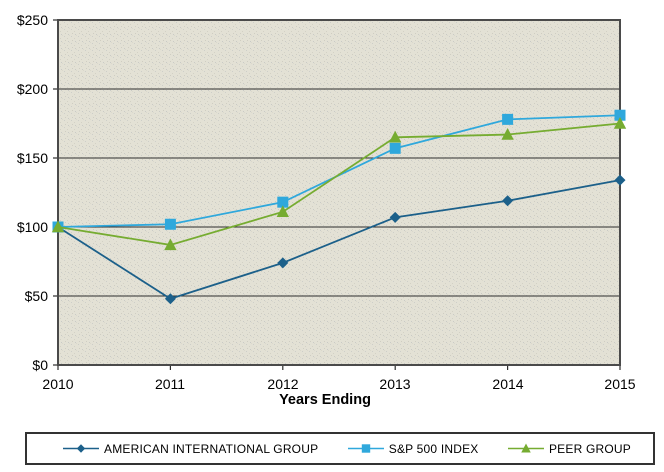 The image size is (664, 472). Describe the element at coordinates (57, 384) in the screenshot. I see `x-tick-label: 2010` at that location.